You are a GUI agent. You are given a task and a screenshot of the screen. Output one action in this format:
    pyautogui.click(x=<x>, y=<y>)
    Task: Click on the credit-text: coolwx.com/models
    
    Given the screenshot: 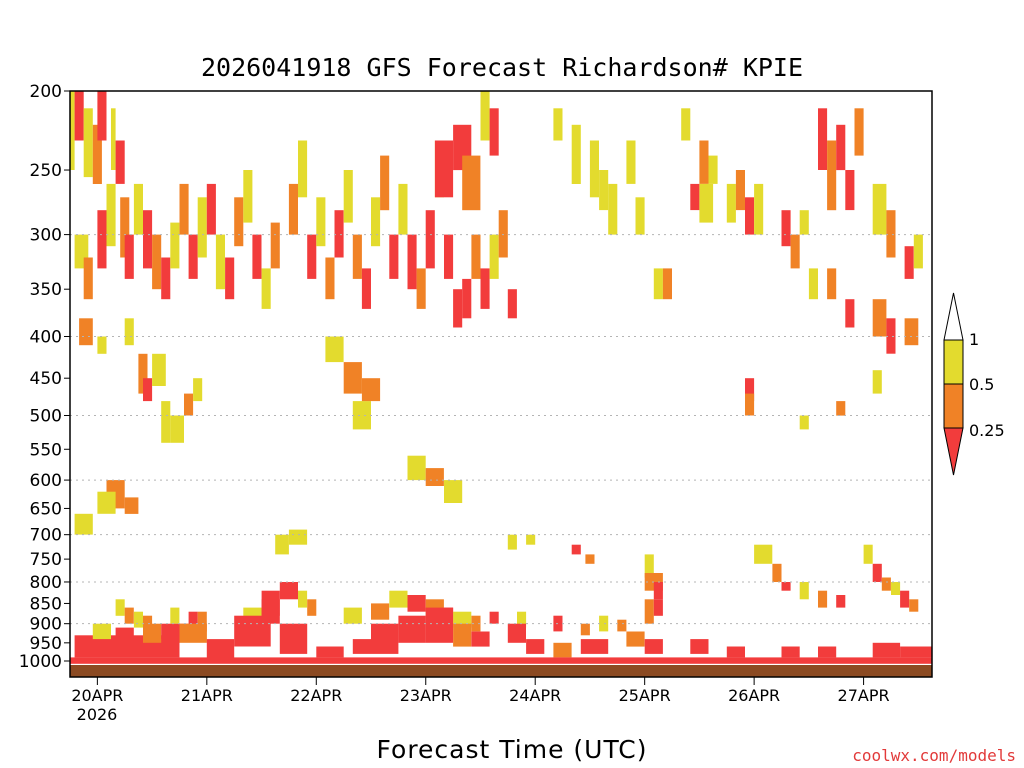 What is the action you would take?
    pyautogui.click(x=934, y=755)
    